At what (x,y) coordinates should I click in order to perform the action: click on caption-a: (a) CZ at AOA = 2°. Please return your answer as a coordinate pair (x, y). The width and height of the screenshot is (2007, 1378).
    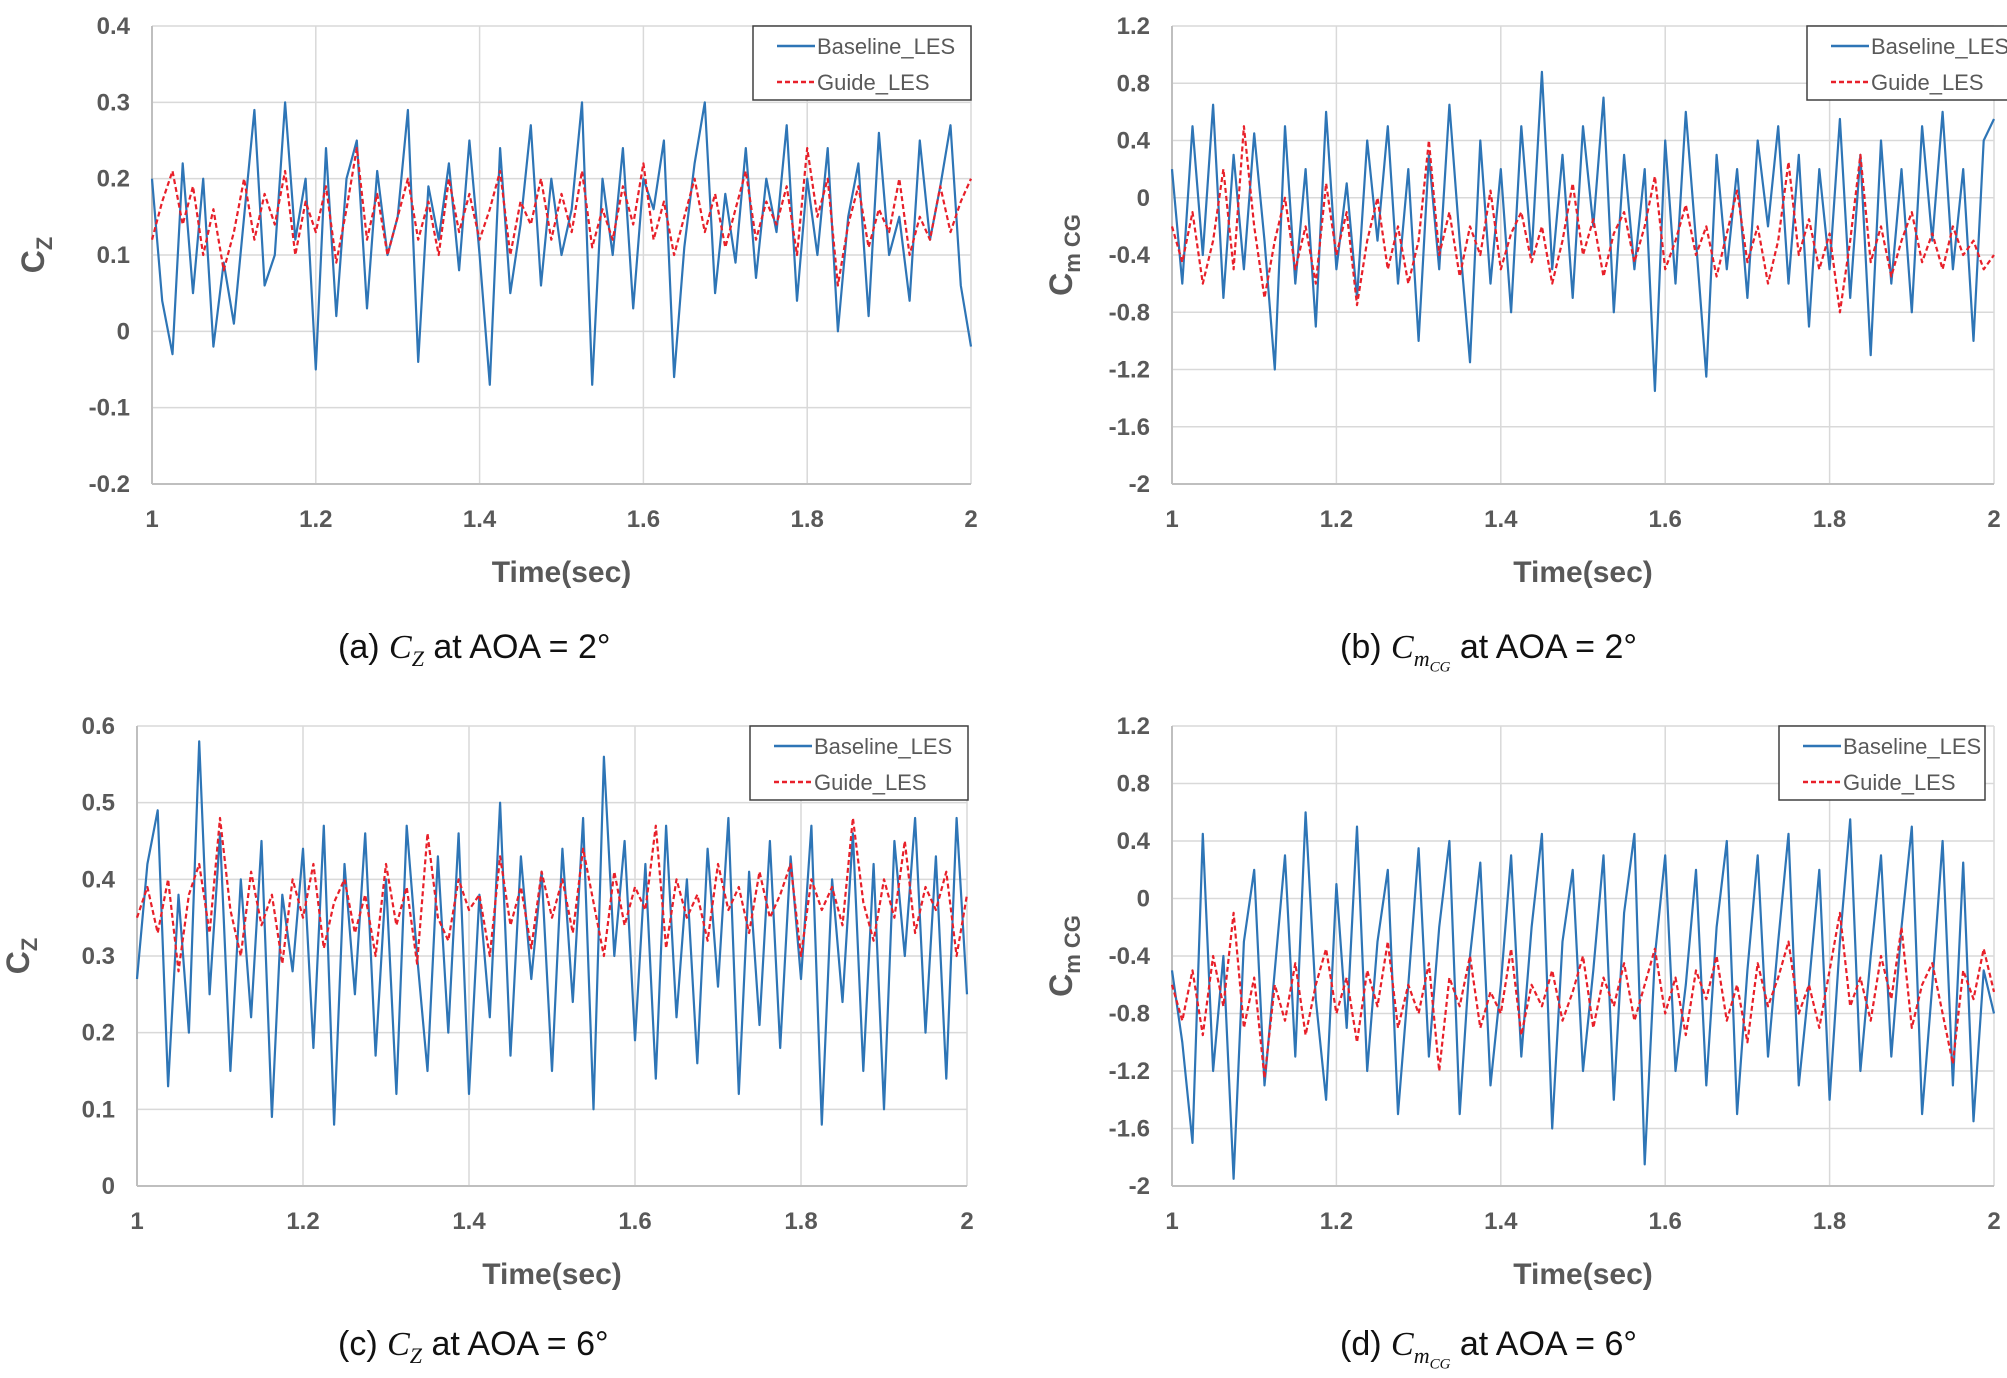
    Looking at the image, I should click on (474, 650).